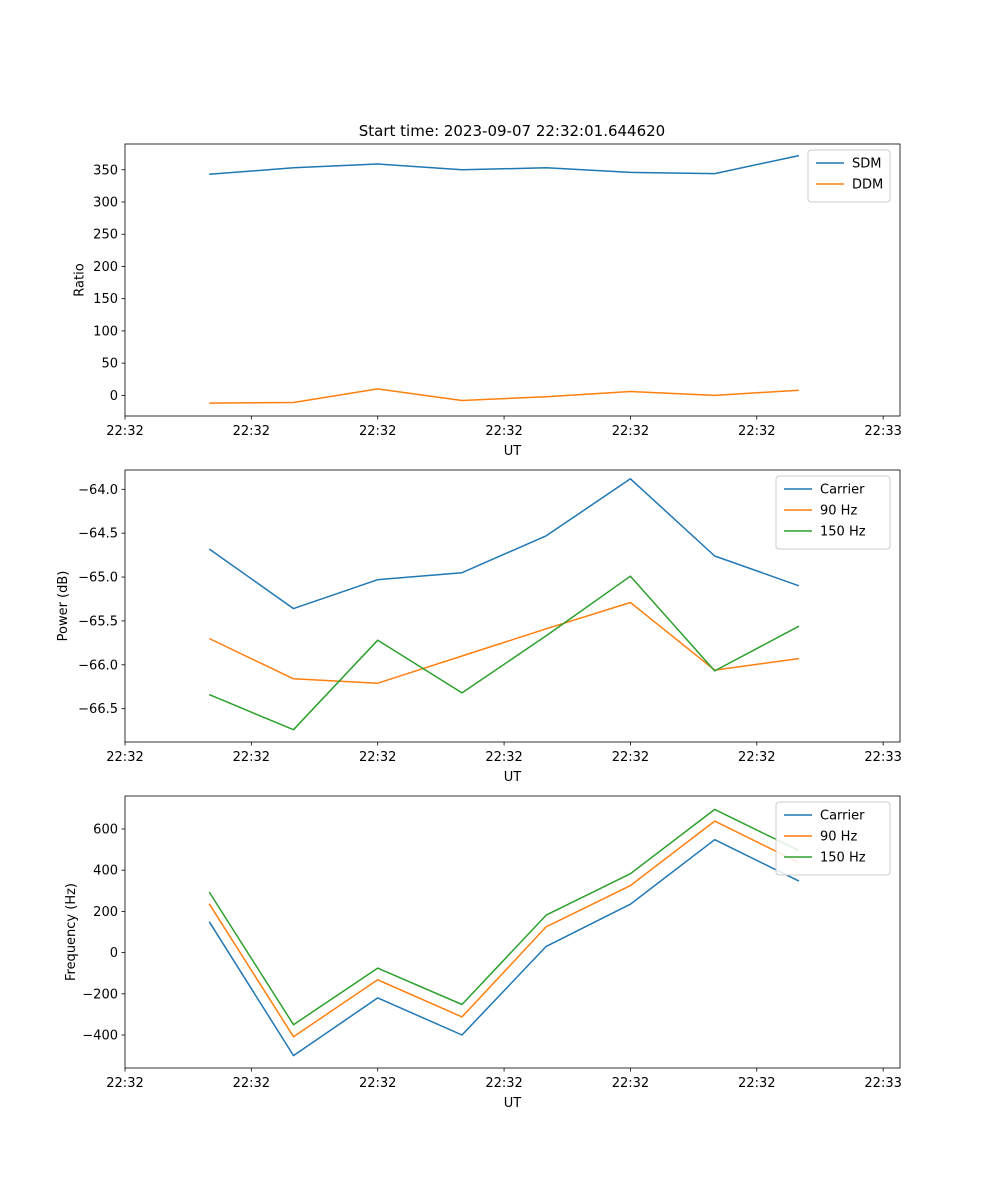 Image resolution: width=1000 pixels, height=1200 pixels. Describe the element at coordinates (98, 709) in the screenshot. I see `power-y-tick-label: −66.5` at that location.